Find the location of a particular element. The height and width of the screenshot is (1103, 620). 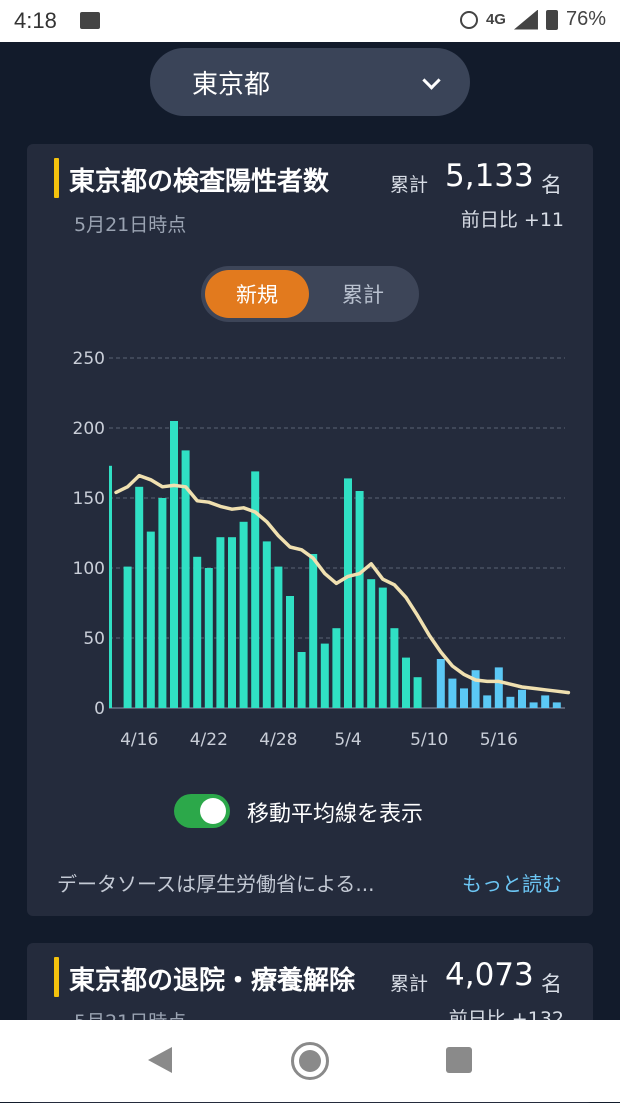

network-type: 4G is located at coordinates (495, 19).